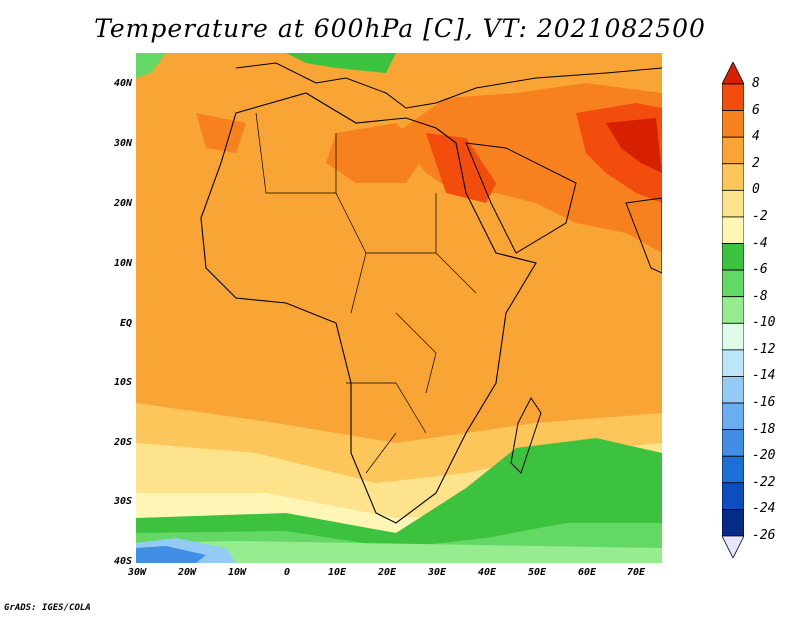  What do you see at coordinates (337, 572) in the screenshot?
I see `lon-label: 10E` at bounding box center [337, 572].